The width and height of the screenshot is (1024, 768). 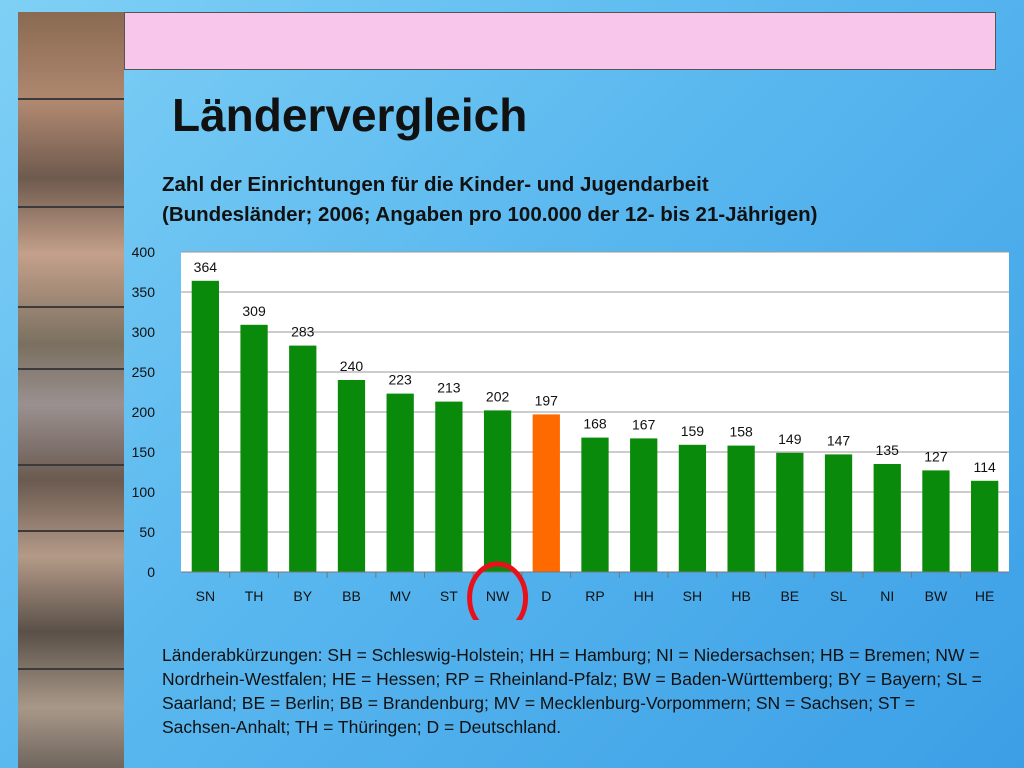 What do you see at coordinates (741, 432) in the screenshot?
I see `data-label-HB: 158` at bounding box center [741, 432].